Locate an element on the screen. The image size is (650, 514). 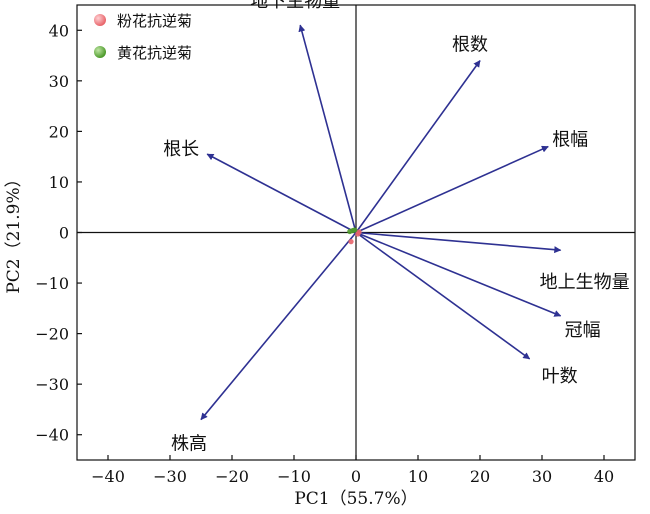
legend-label-green: 黄花抗逆菊 is located at coordinates (154, 53).